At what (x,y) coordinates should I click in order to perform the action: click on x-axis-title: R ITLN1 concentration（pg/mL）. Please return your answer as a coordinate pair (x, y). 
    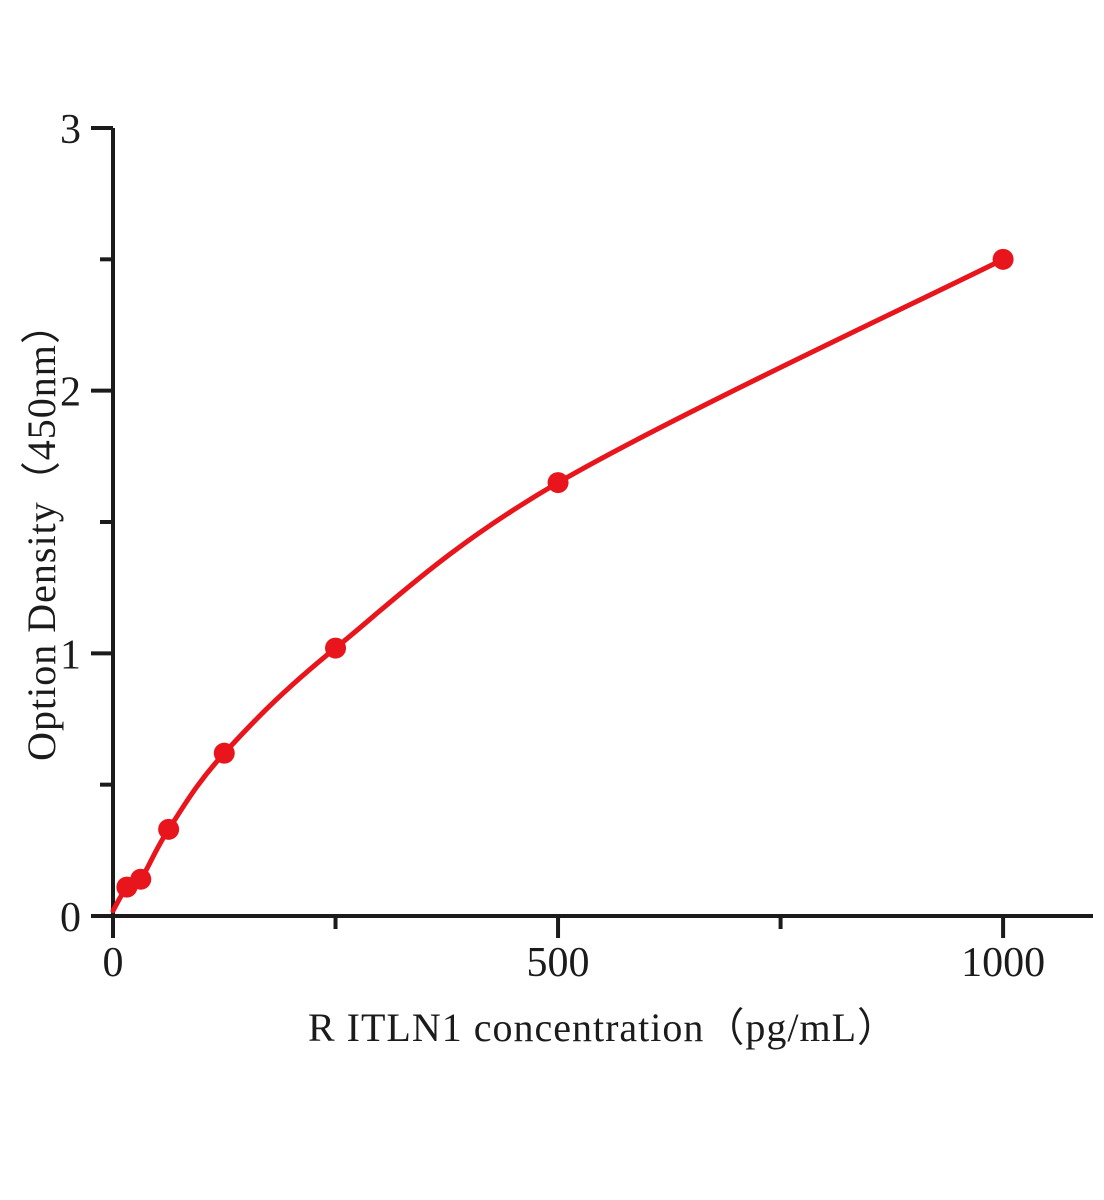
    Looking at the image, I should click on (603, 1024).